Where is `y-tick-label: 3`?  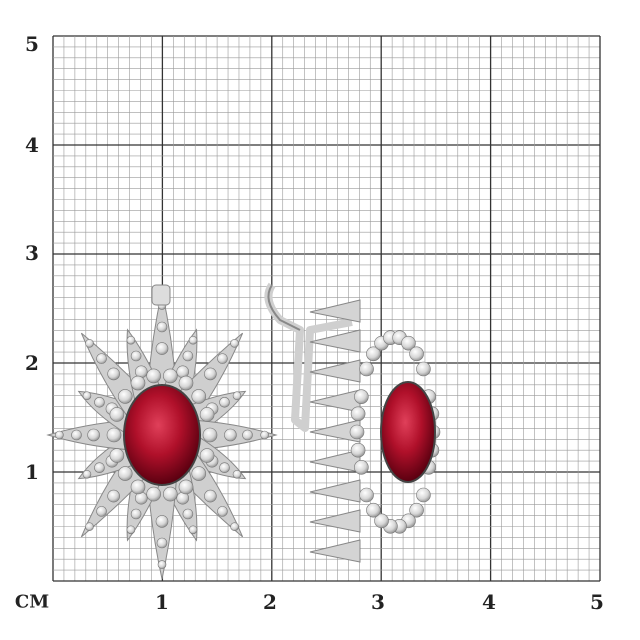 y-tick-label: 3 is located at coordinates (32, 253).